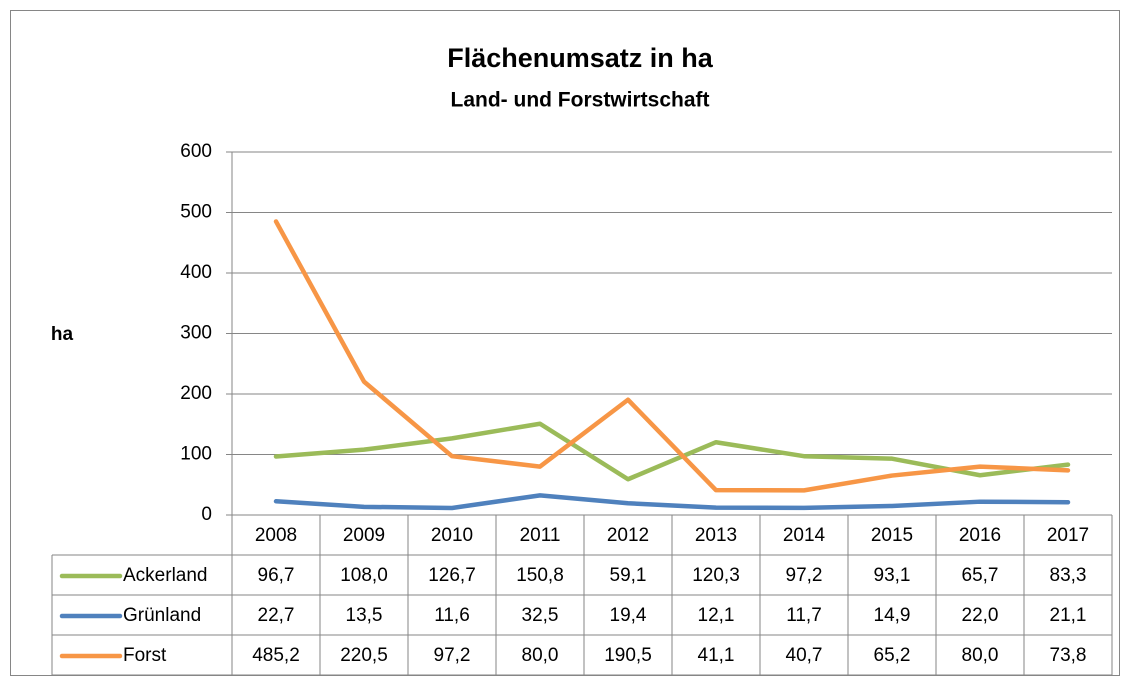  What do you see at coordinates (196, 333) in the screenshot?
I see `y-tick-label: 300` at bounding box center [196, 333].